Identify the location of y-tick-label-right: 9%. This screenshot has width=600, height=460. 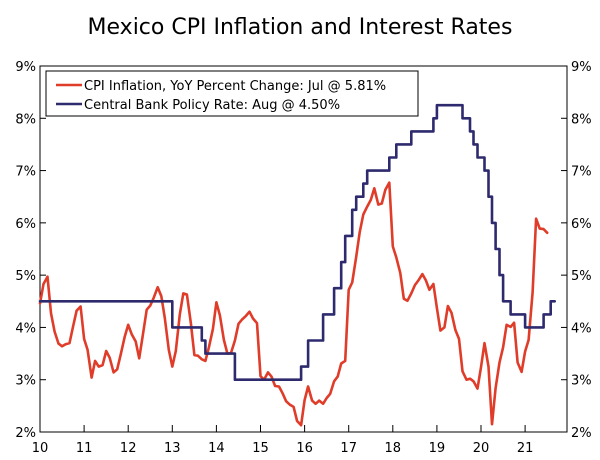
(581, 67).